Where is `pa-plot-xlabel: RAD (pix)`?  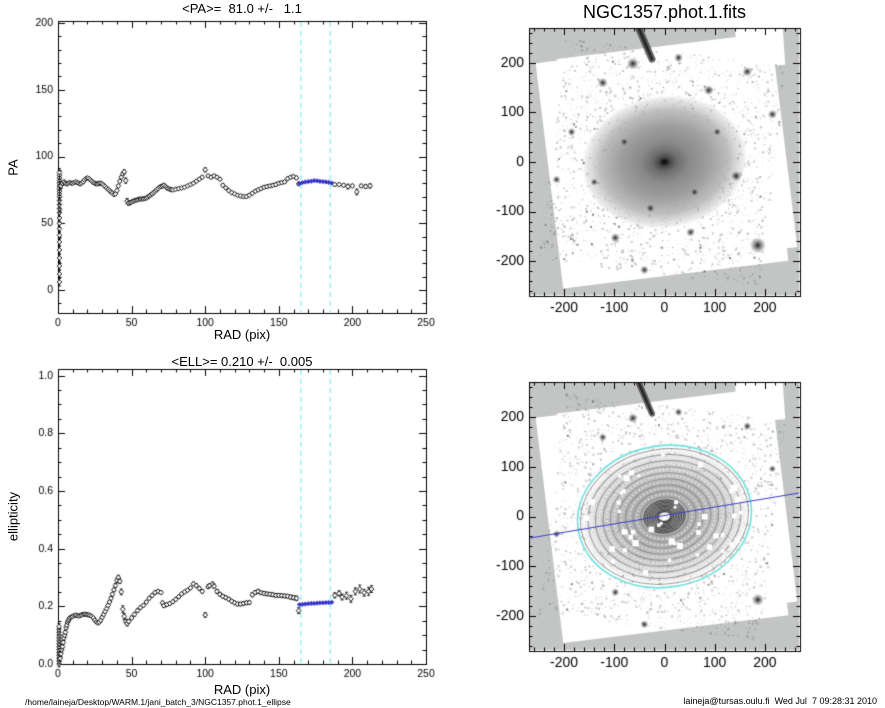 pa-plot-xlabel: RAD (pix) is located at coordinates (242, 334).